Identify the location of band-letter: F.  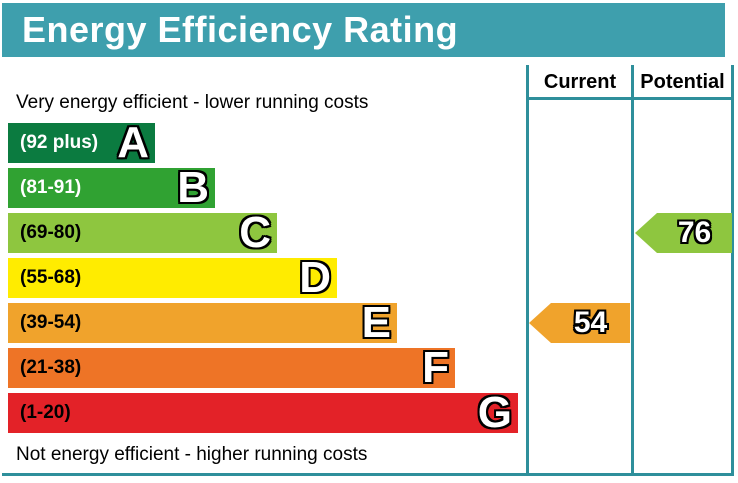
(435, 367).